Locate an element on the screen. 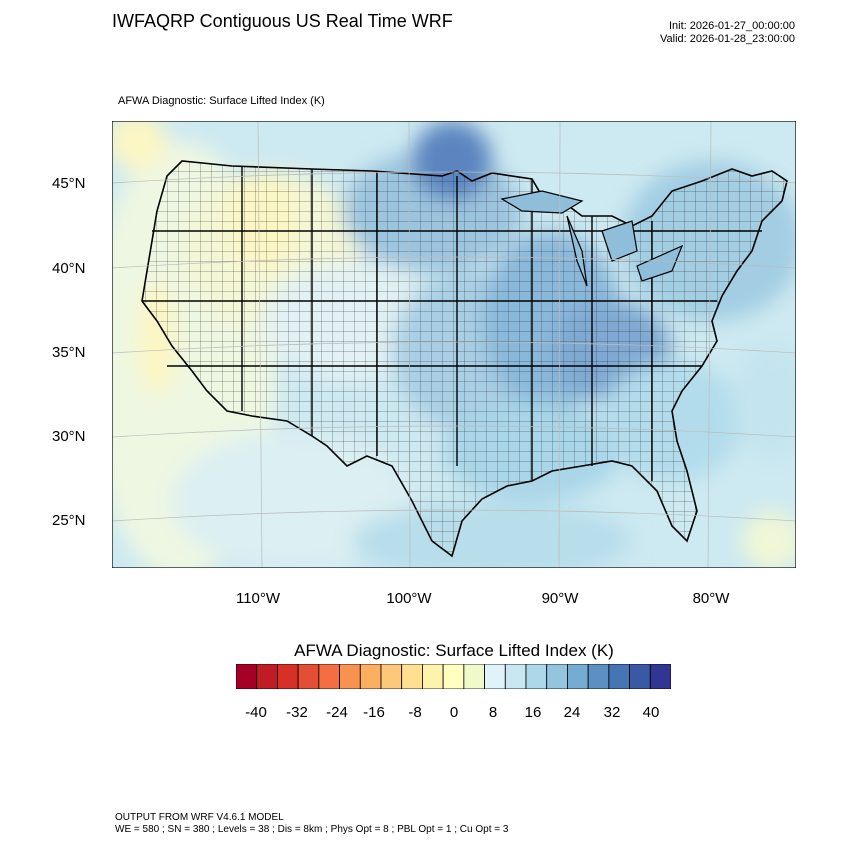 This screenshot has height=850, width=850. colorbar-label: -40 is located at coordinates (256, 712).